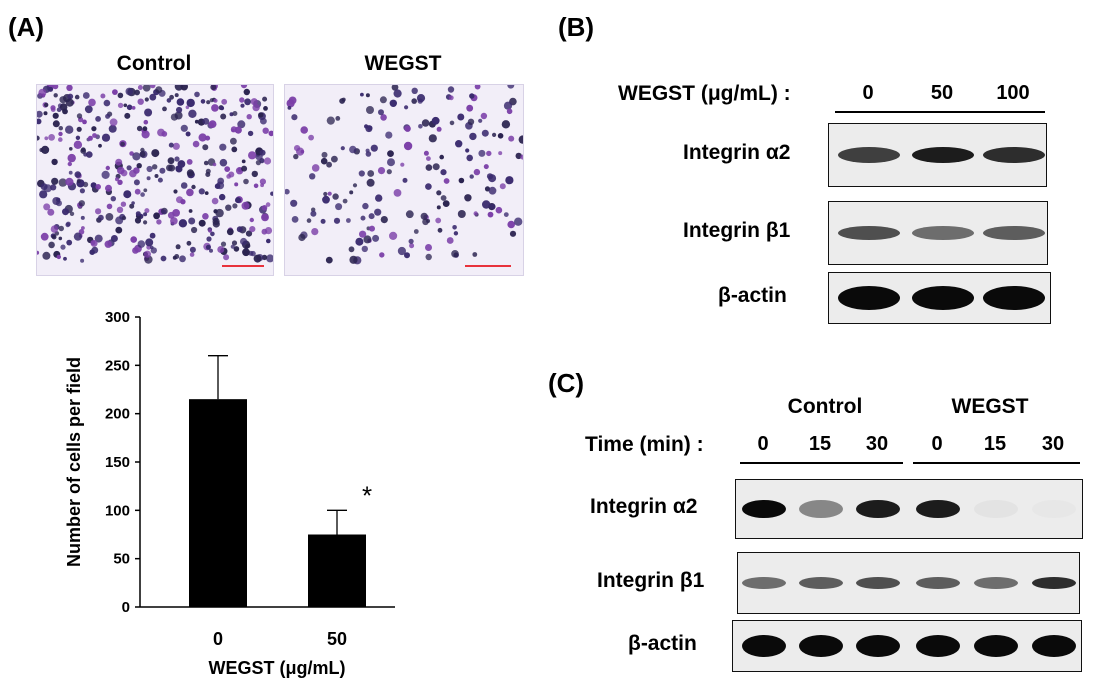  Describe the element at coordinates (942, 93) in the screenshot. I see `lane-label: 50` at that location.